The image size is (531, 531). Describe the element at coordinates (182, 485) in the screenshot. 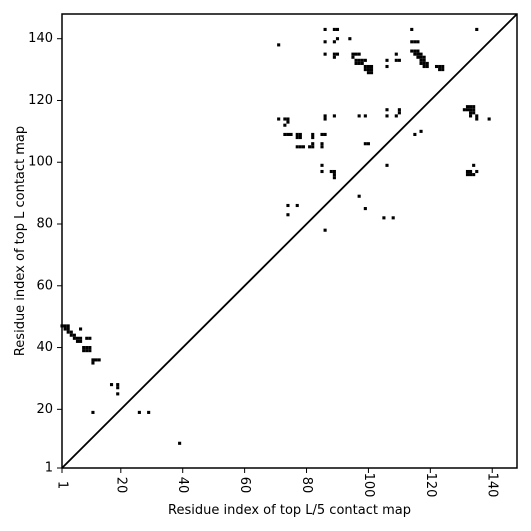

I see `x-tick-label: 40` at that location.